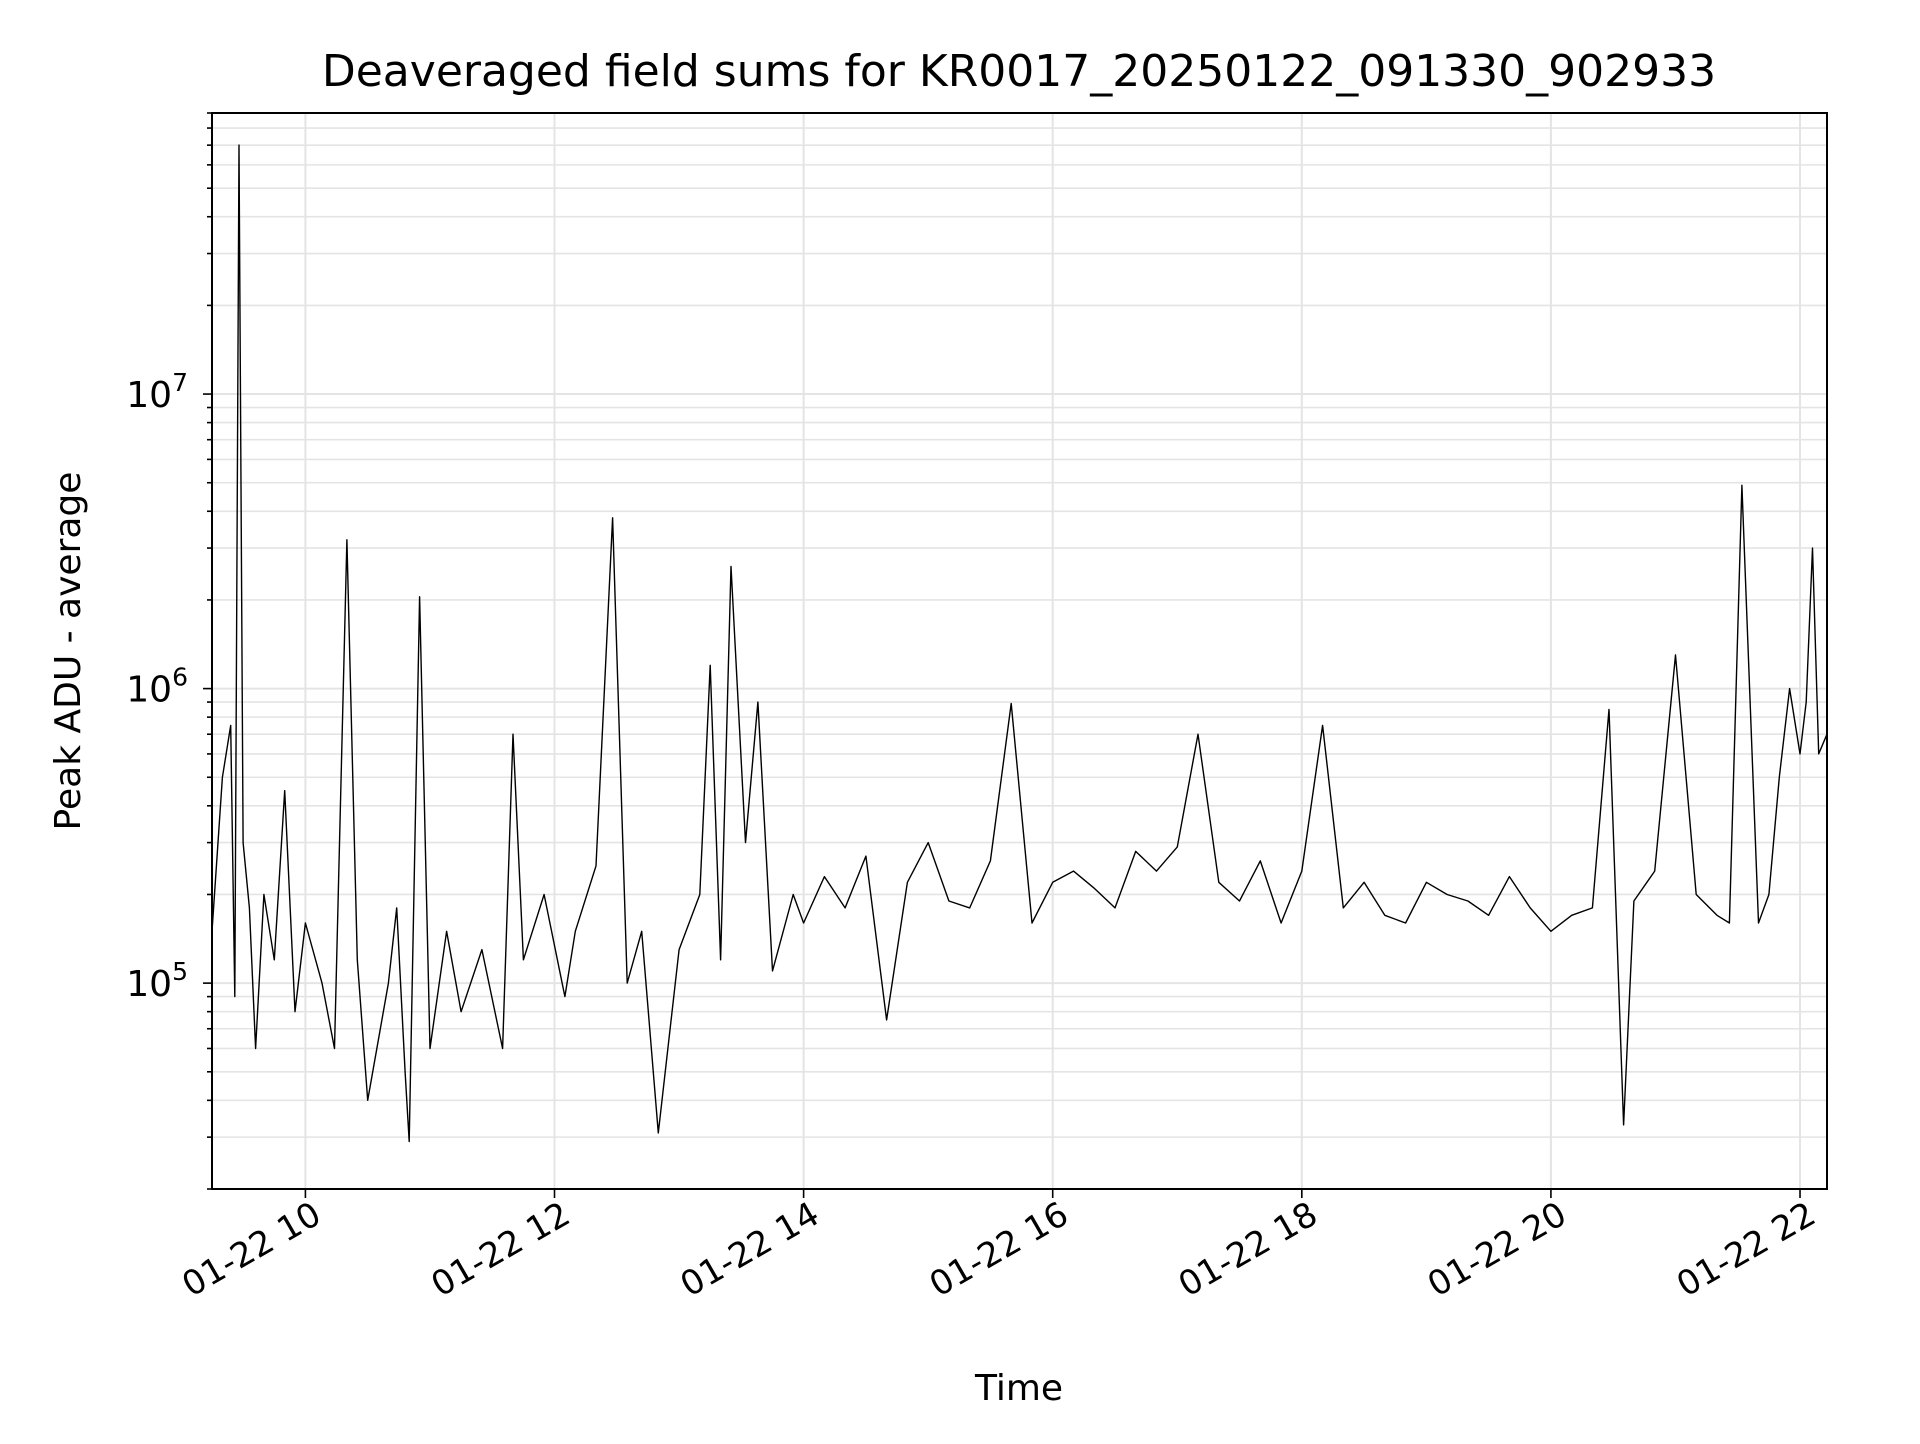  Describe the element at coordinates (157, 687) in the screenshot. I see `y-tick-label: 10⁶` at that location.